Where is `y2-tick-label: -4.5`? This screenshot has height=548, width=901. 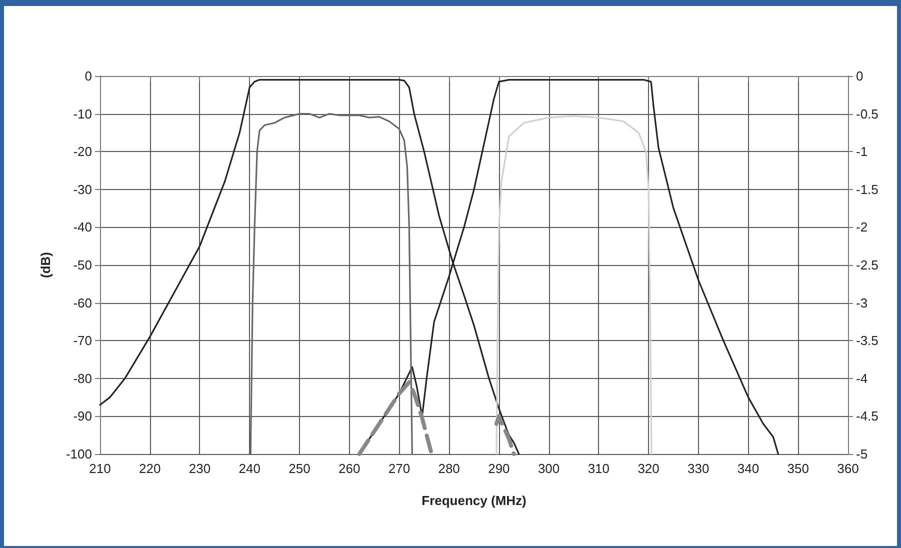 y2-tick-label: -4.5 is located at coordinates (867, 416).